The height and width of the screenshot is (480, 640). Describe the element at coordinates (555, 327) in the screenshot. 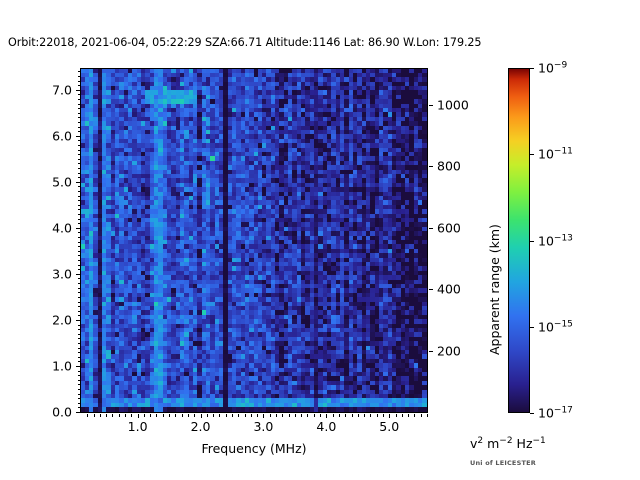

I see `colorbar-tick-label: 10−15` at that location.